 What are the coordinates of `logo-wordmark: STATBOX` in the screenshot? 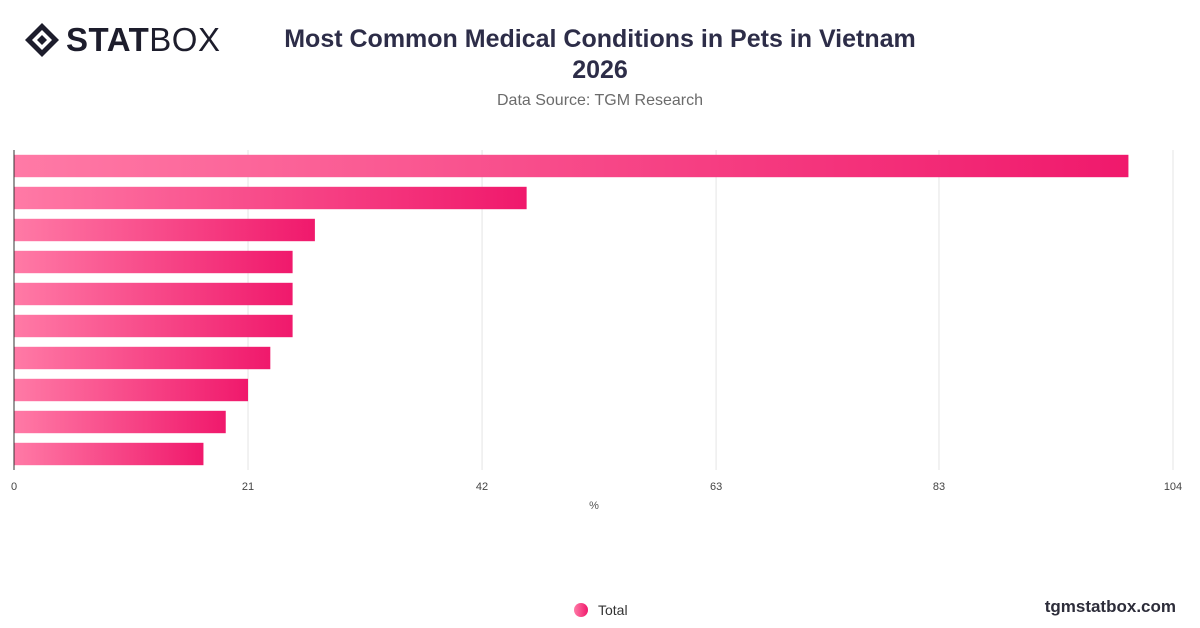 It's located at (143, 40).